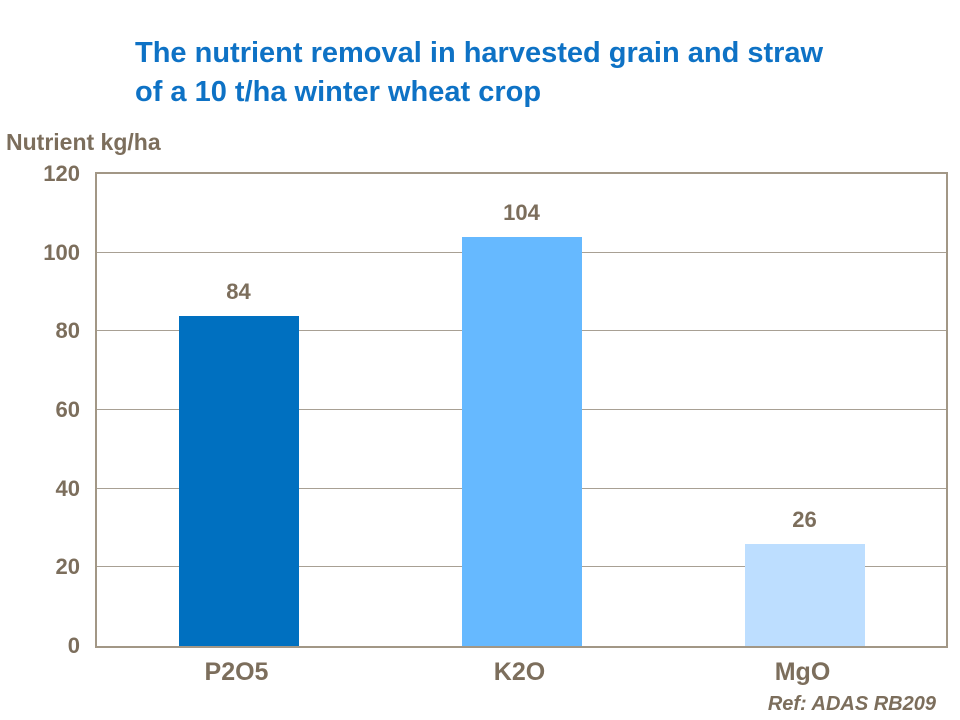 The width and height of the screenshot is (960, 720). I want to click on y-tick-label-0: 0, so click(73, 645).